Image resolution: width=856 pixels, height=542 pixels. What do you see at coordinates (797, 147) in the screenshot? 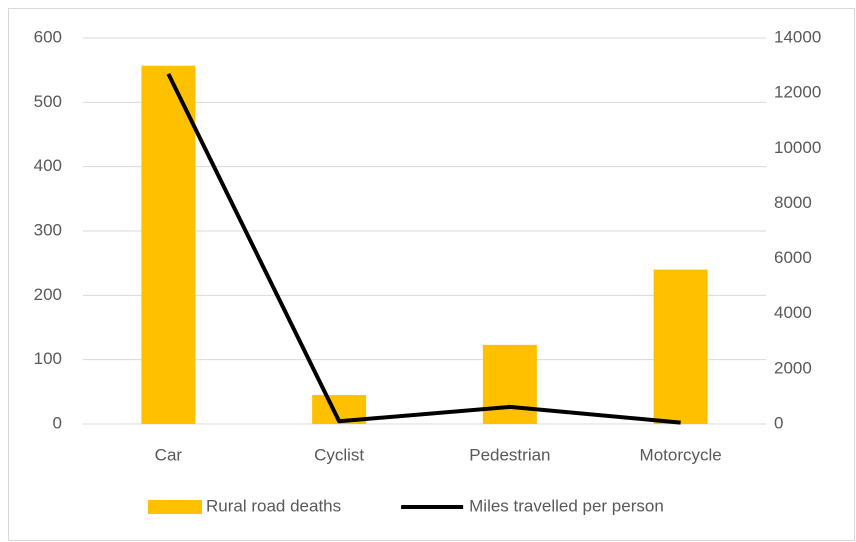
I see `y2-tick-label: 10000` at bounding box center [797, 147].